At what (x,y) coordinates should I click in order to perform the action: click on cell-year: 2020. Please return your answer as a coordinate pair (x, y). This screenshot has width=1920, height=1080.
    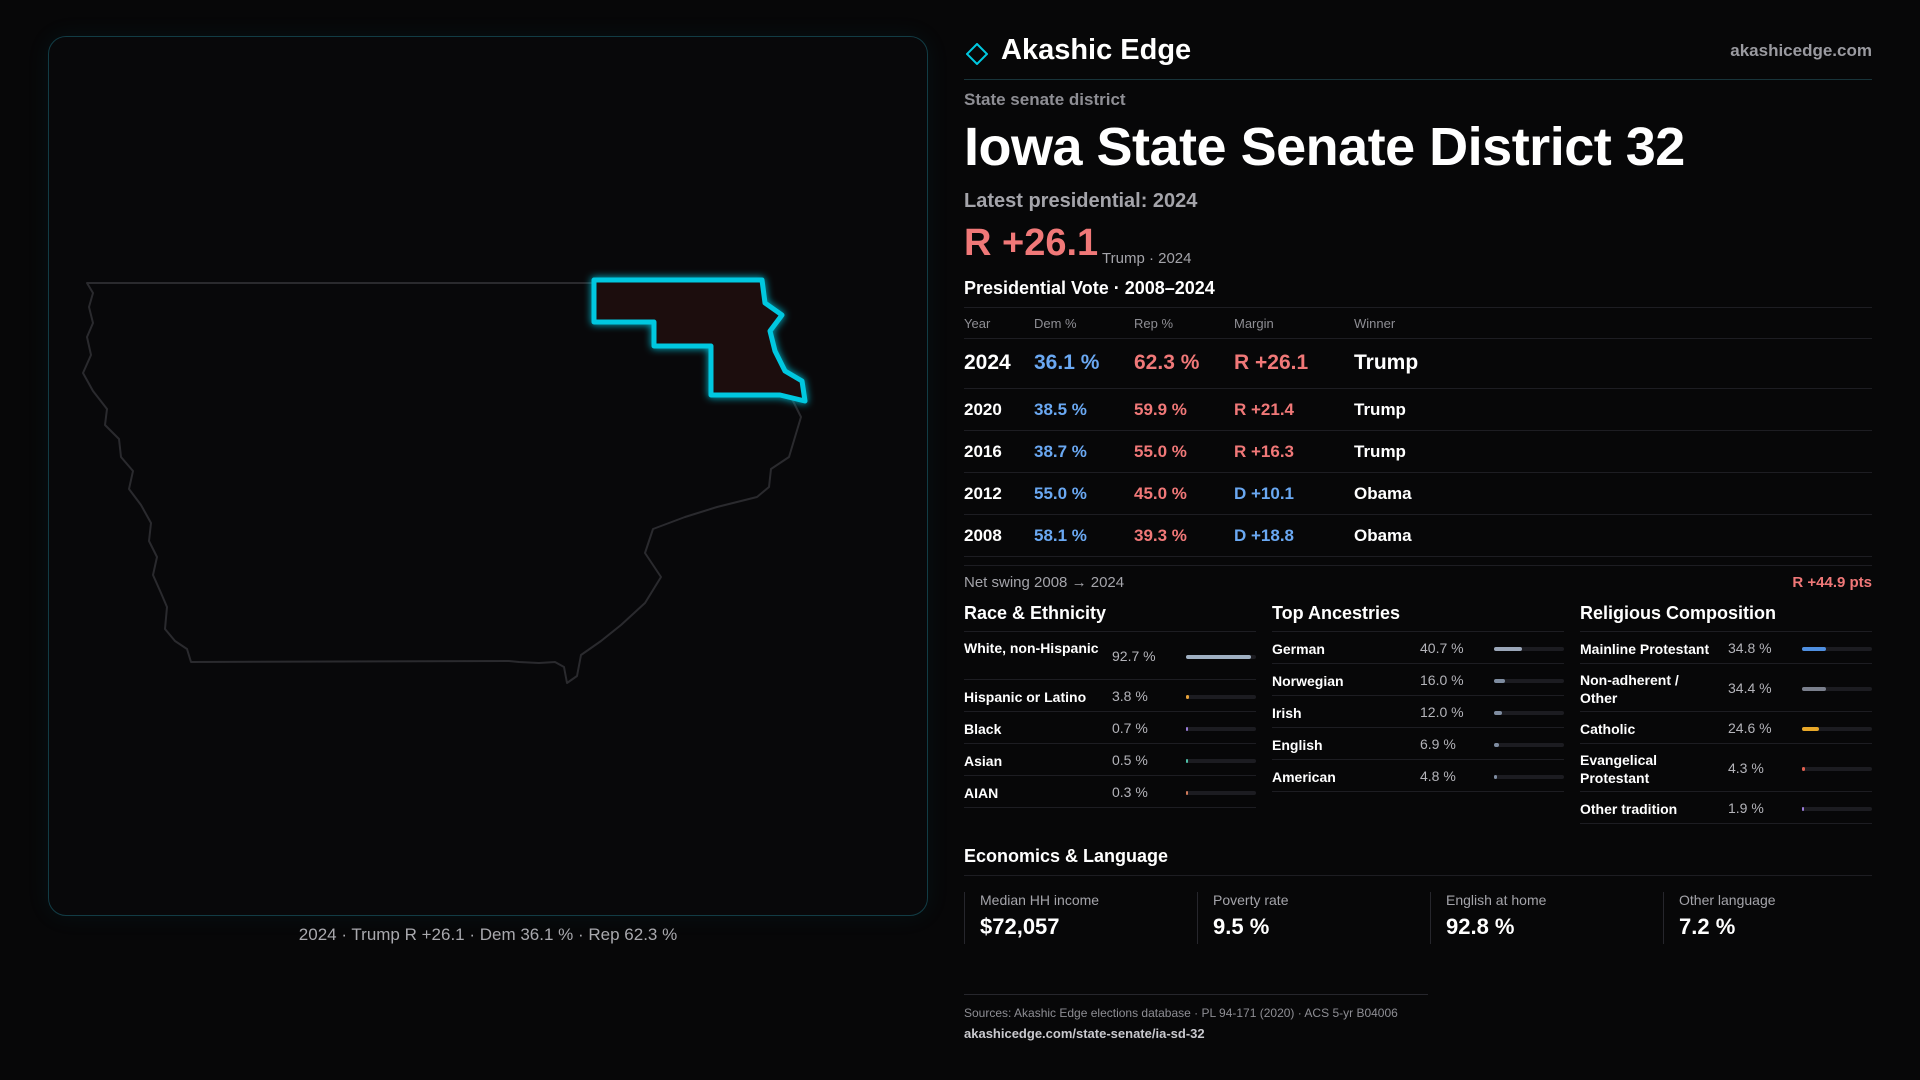
    Looking at the image, I should click on (983, 409).